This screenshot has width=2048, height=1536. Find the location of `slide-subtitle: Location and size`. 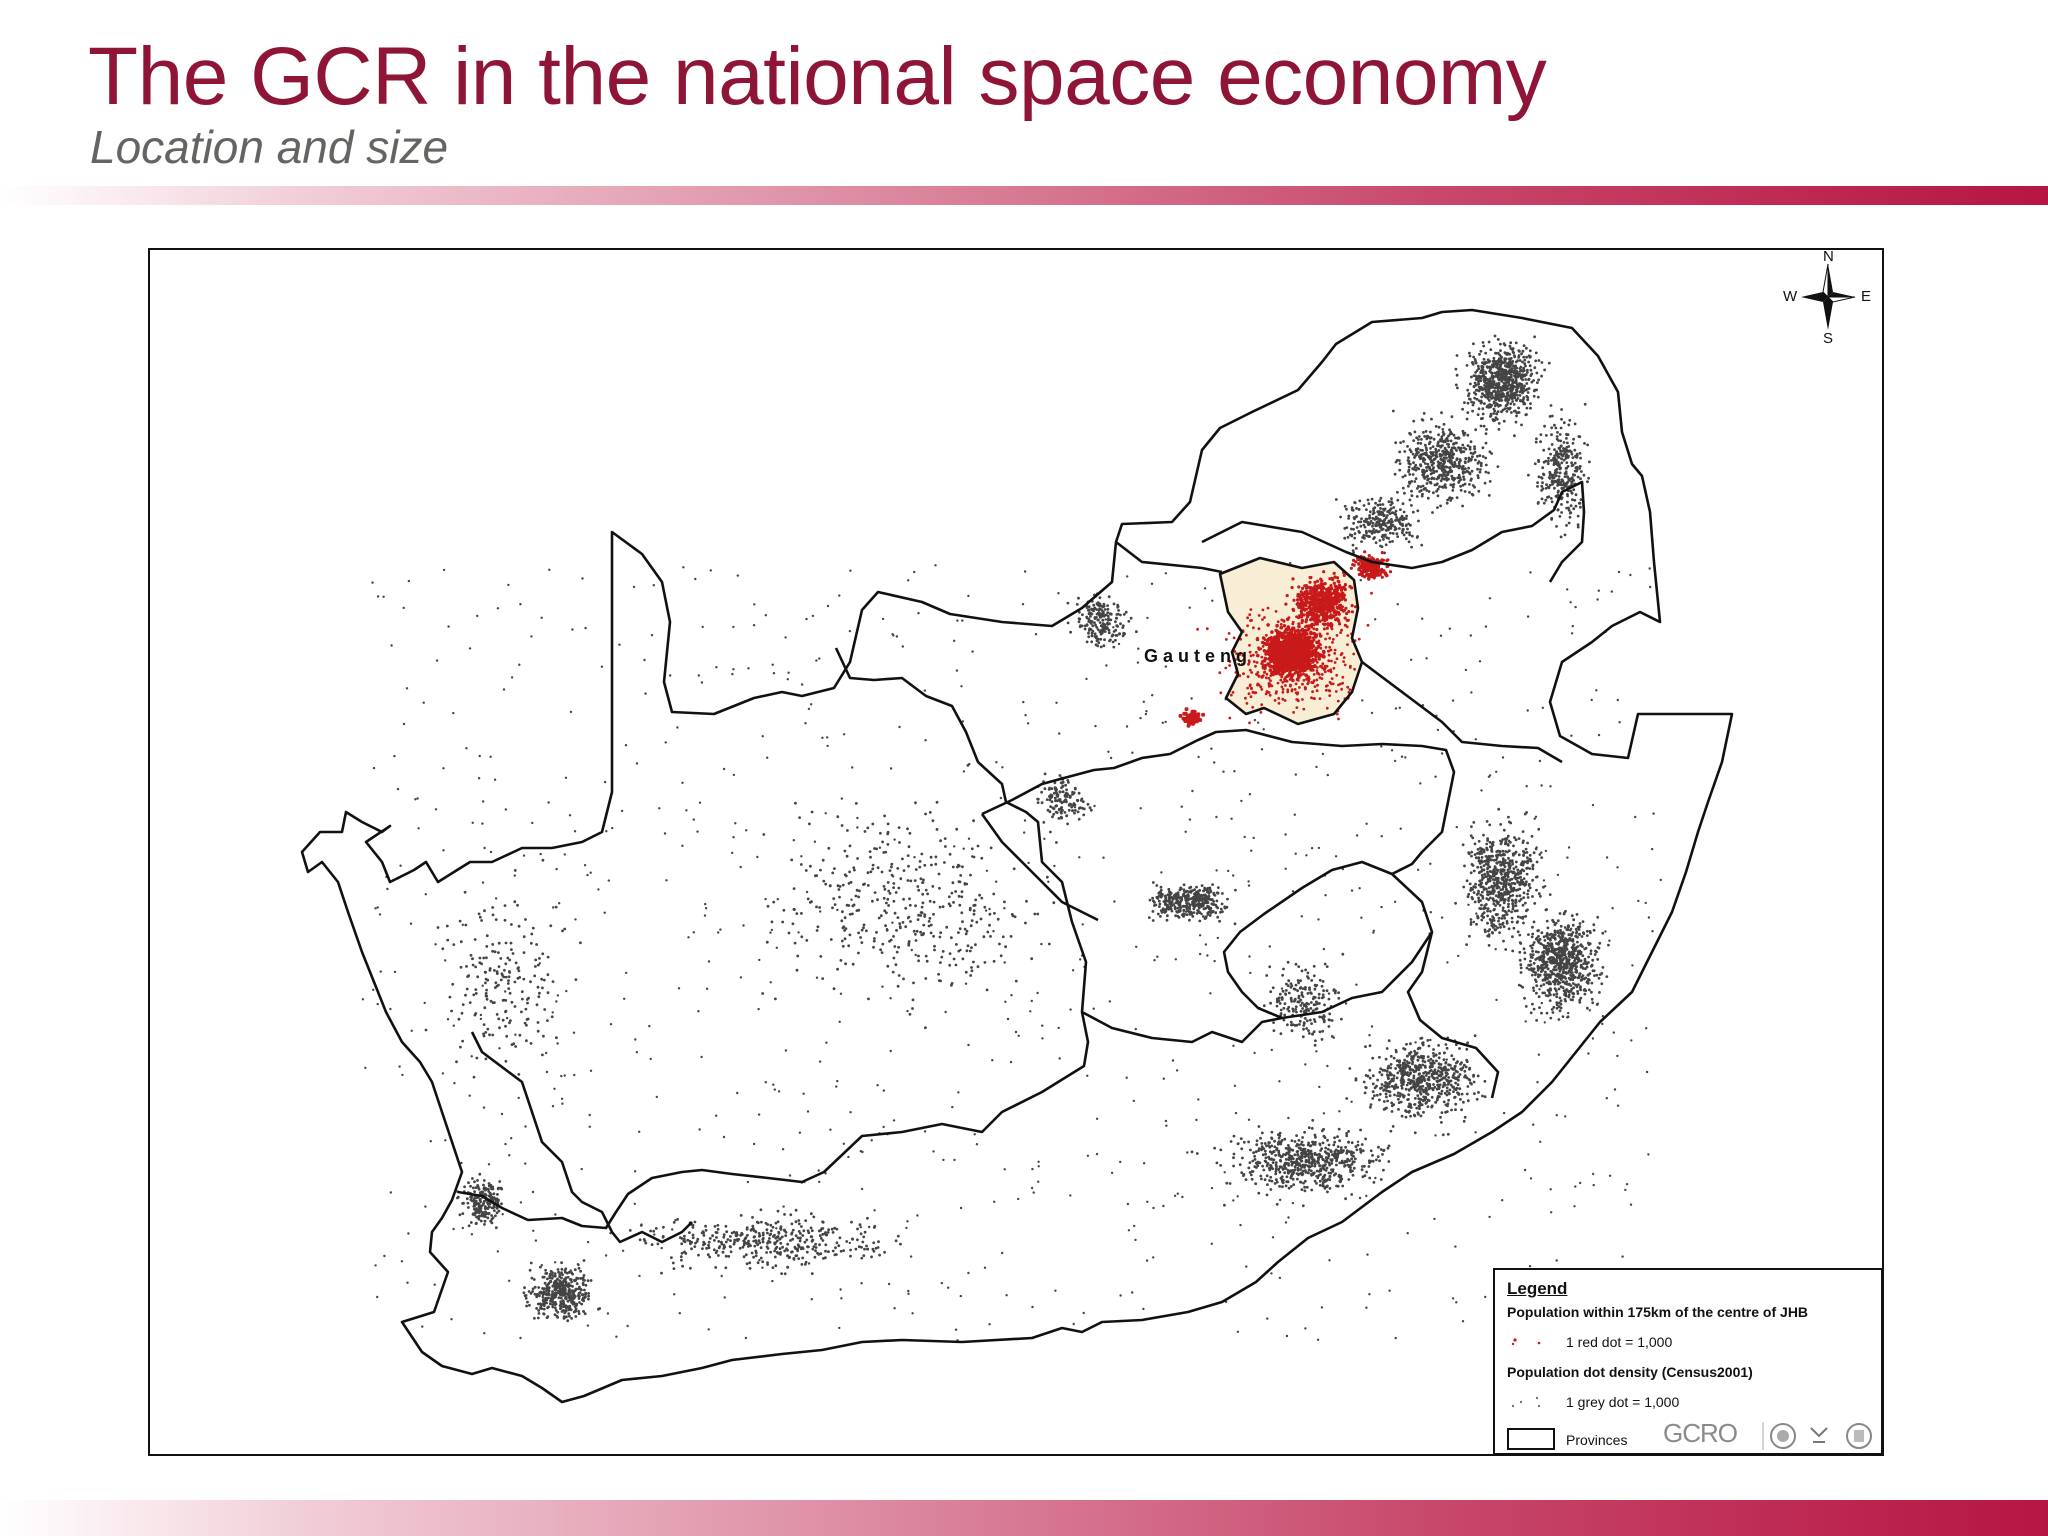

slide-subtitle: Location and size is located at coordinates (269, 147).